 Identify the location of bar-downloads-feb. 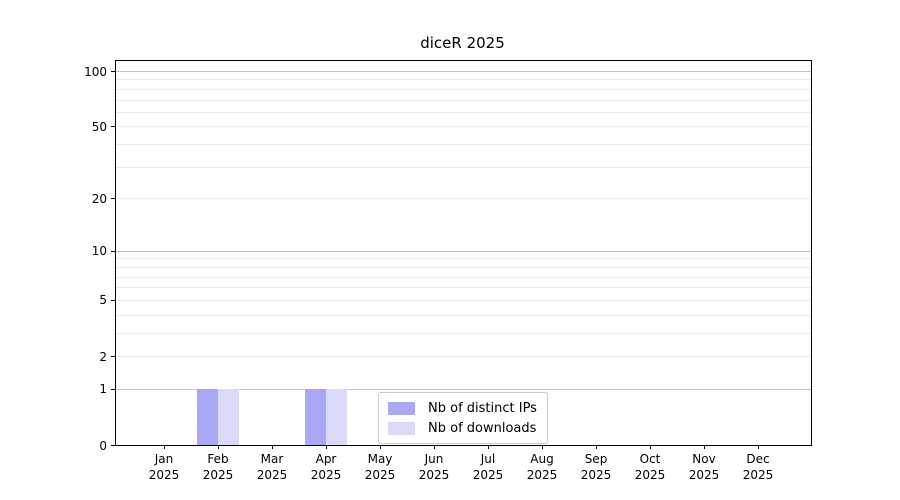
(228, 416).